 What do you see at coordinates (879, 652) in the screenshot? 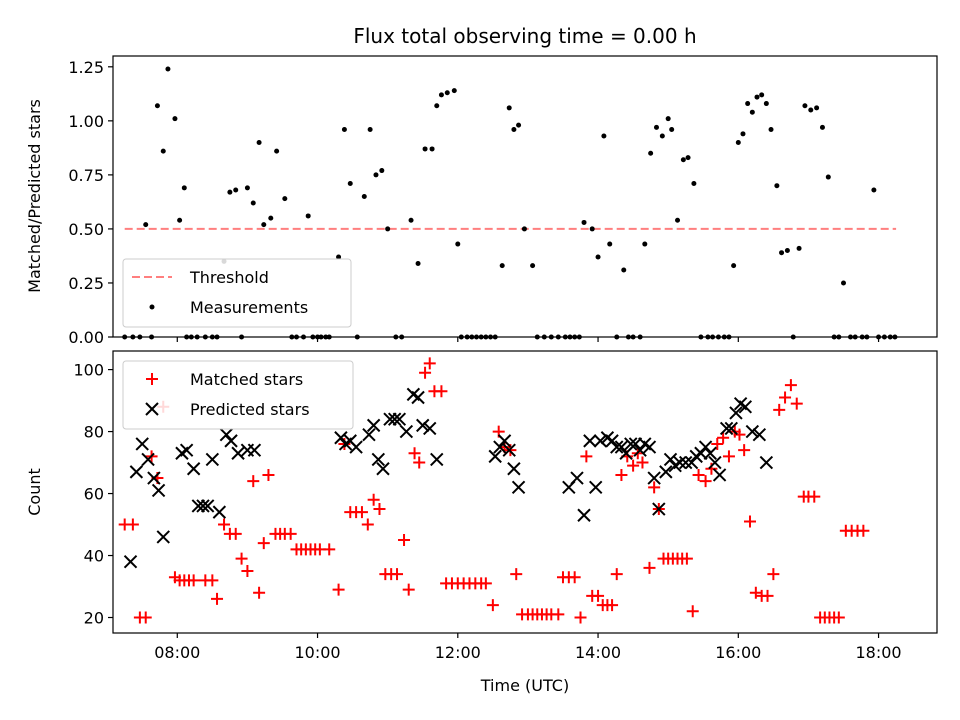
I see `x-tick-label: 18:00` at bounding box center [879, 652].